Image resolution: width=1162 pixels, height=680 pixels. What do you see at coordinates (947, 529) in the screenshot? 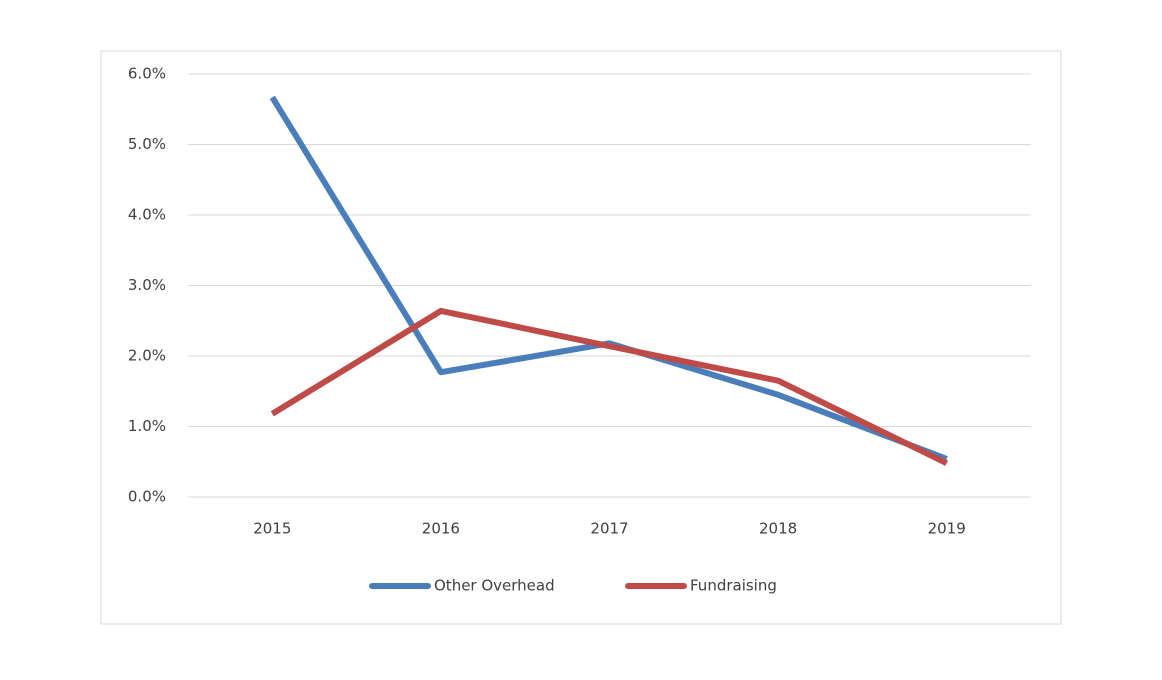
I see `x-tick-label: 2019` at bounding box center [947, 529].